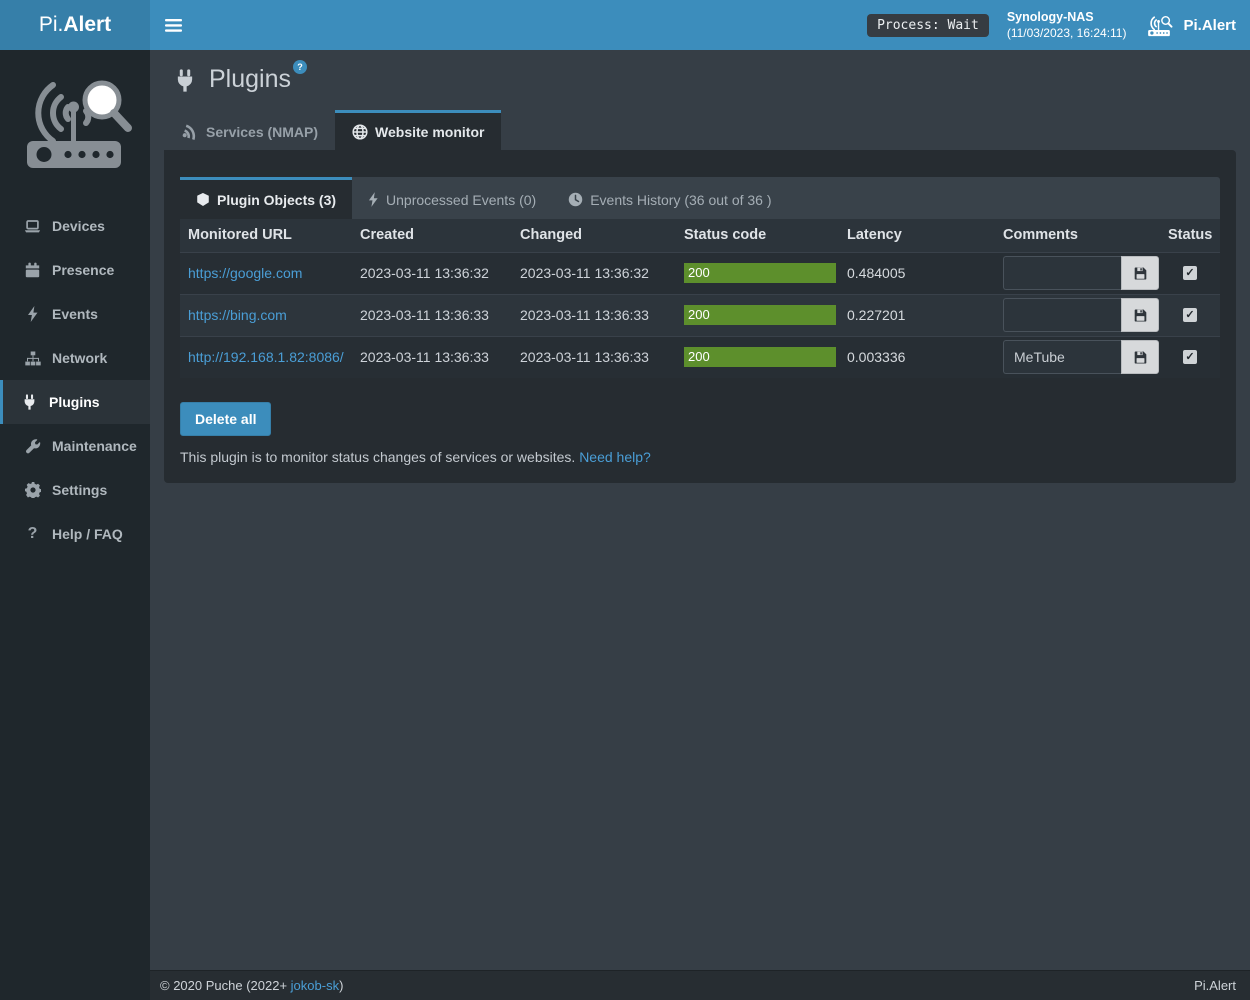 This screenshot has height=1000, width=1250. I want to click on page-title: Plugins ?, so click(258, 77).